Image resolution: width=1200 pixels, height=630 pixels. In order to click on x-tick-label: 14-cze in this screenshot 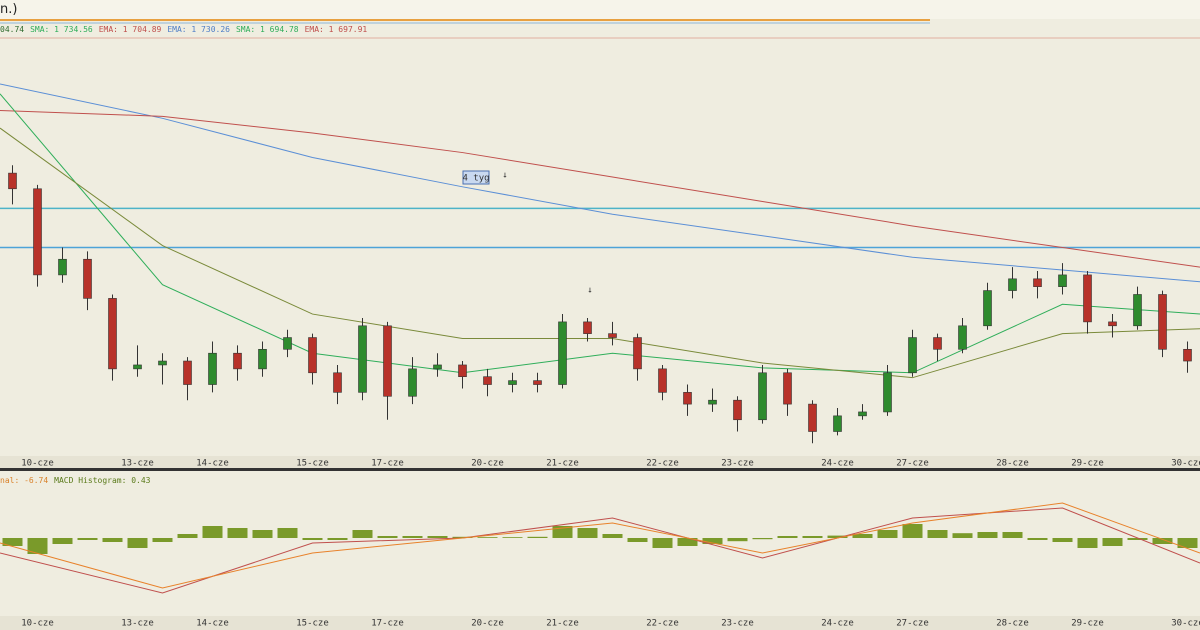, I will do `click(212, 624)`.